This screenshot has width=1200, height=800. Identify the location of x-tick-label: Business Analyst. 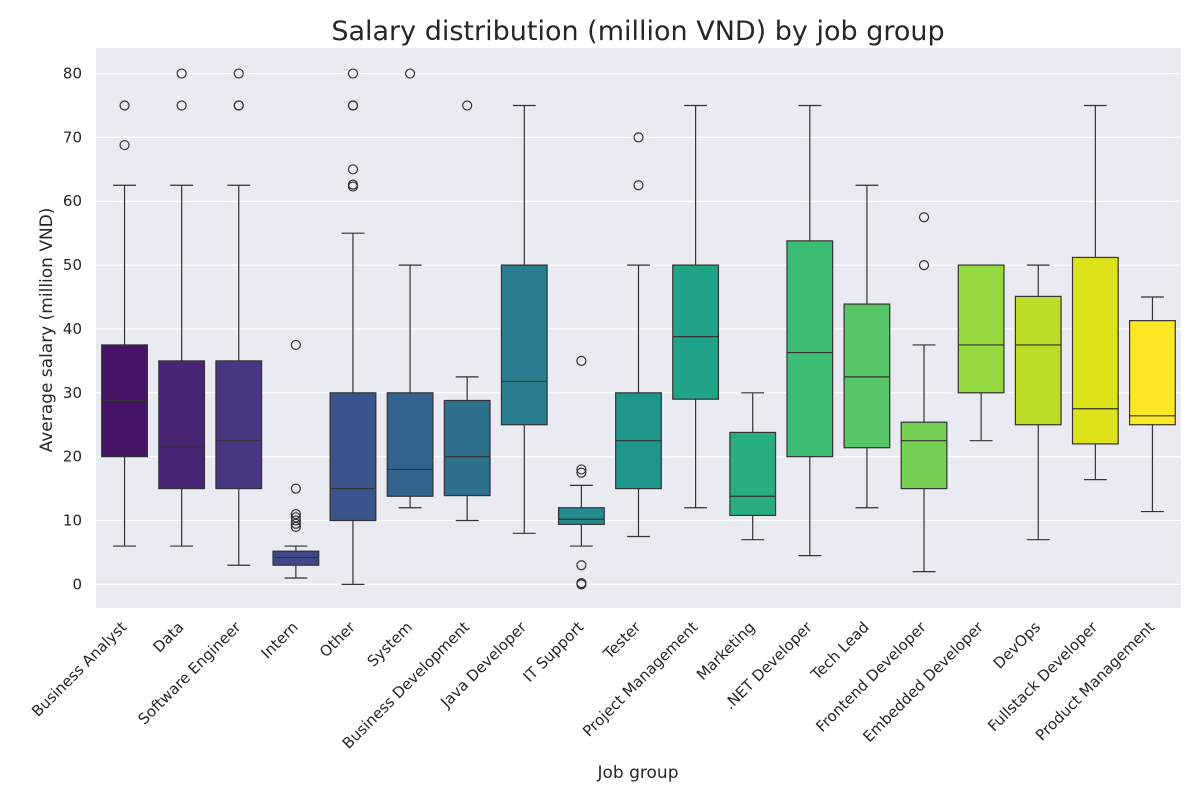
(79, 669).